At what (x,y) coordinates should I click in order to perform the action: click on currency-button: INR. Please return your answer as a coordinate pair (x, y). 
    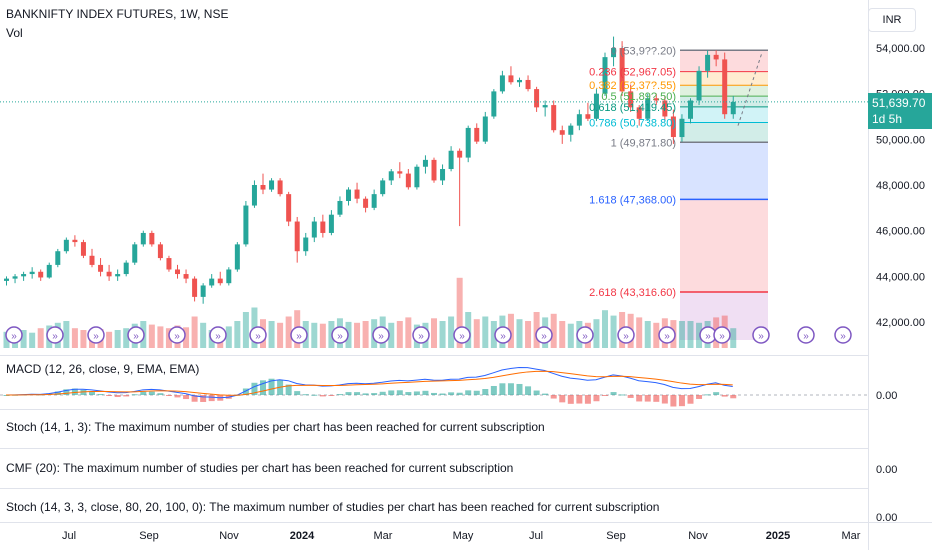
    Looking at the image, I should click on (892, 20).